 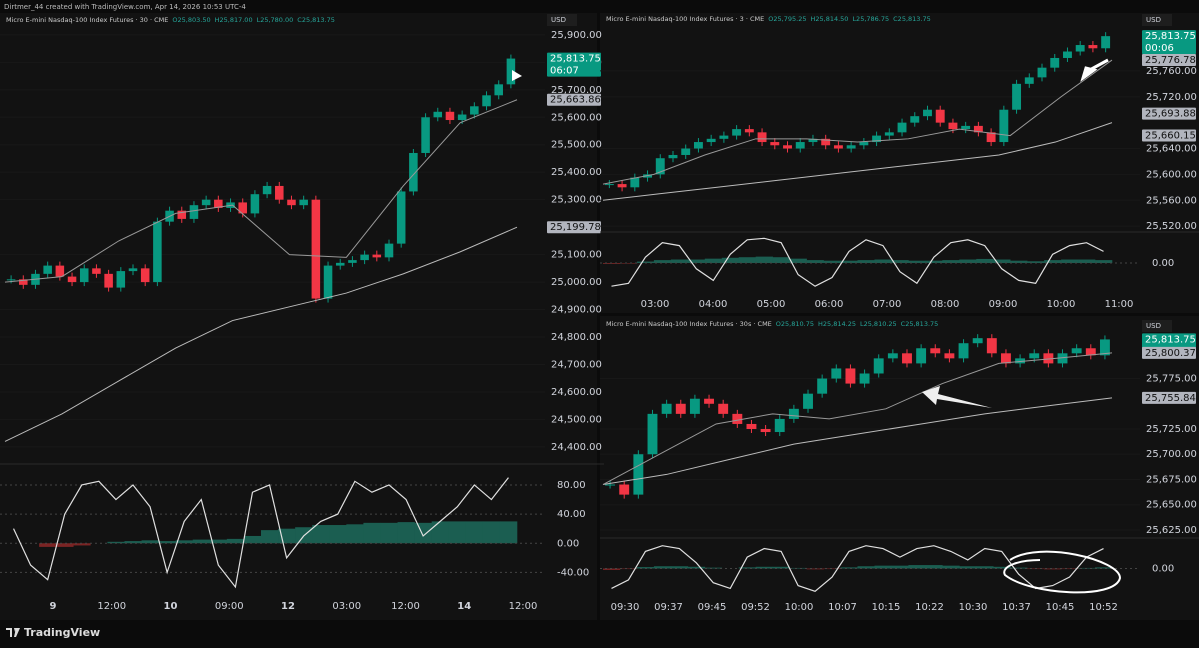 What do you see at coordinates (912, 19) in the screenshot?
I see `ohlc-value: C25,813.75` at bounding box center [912, 19].